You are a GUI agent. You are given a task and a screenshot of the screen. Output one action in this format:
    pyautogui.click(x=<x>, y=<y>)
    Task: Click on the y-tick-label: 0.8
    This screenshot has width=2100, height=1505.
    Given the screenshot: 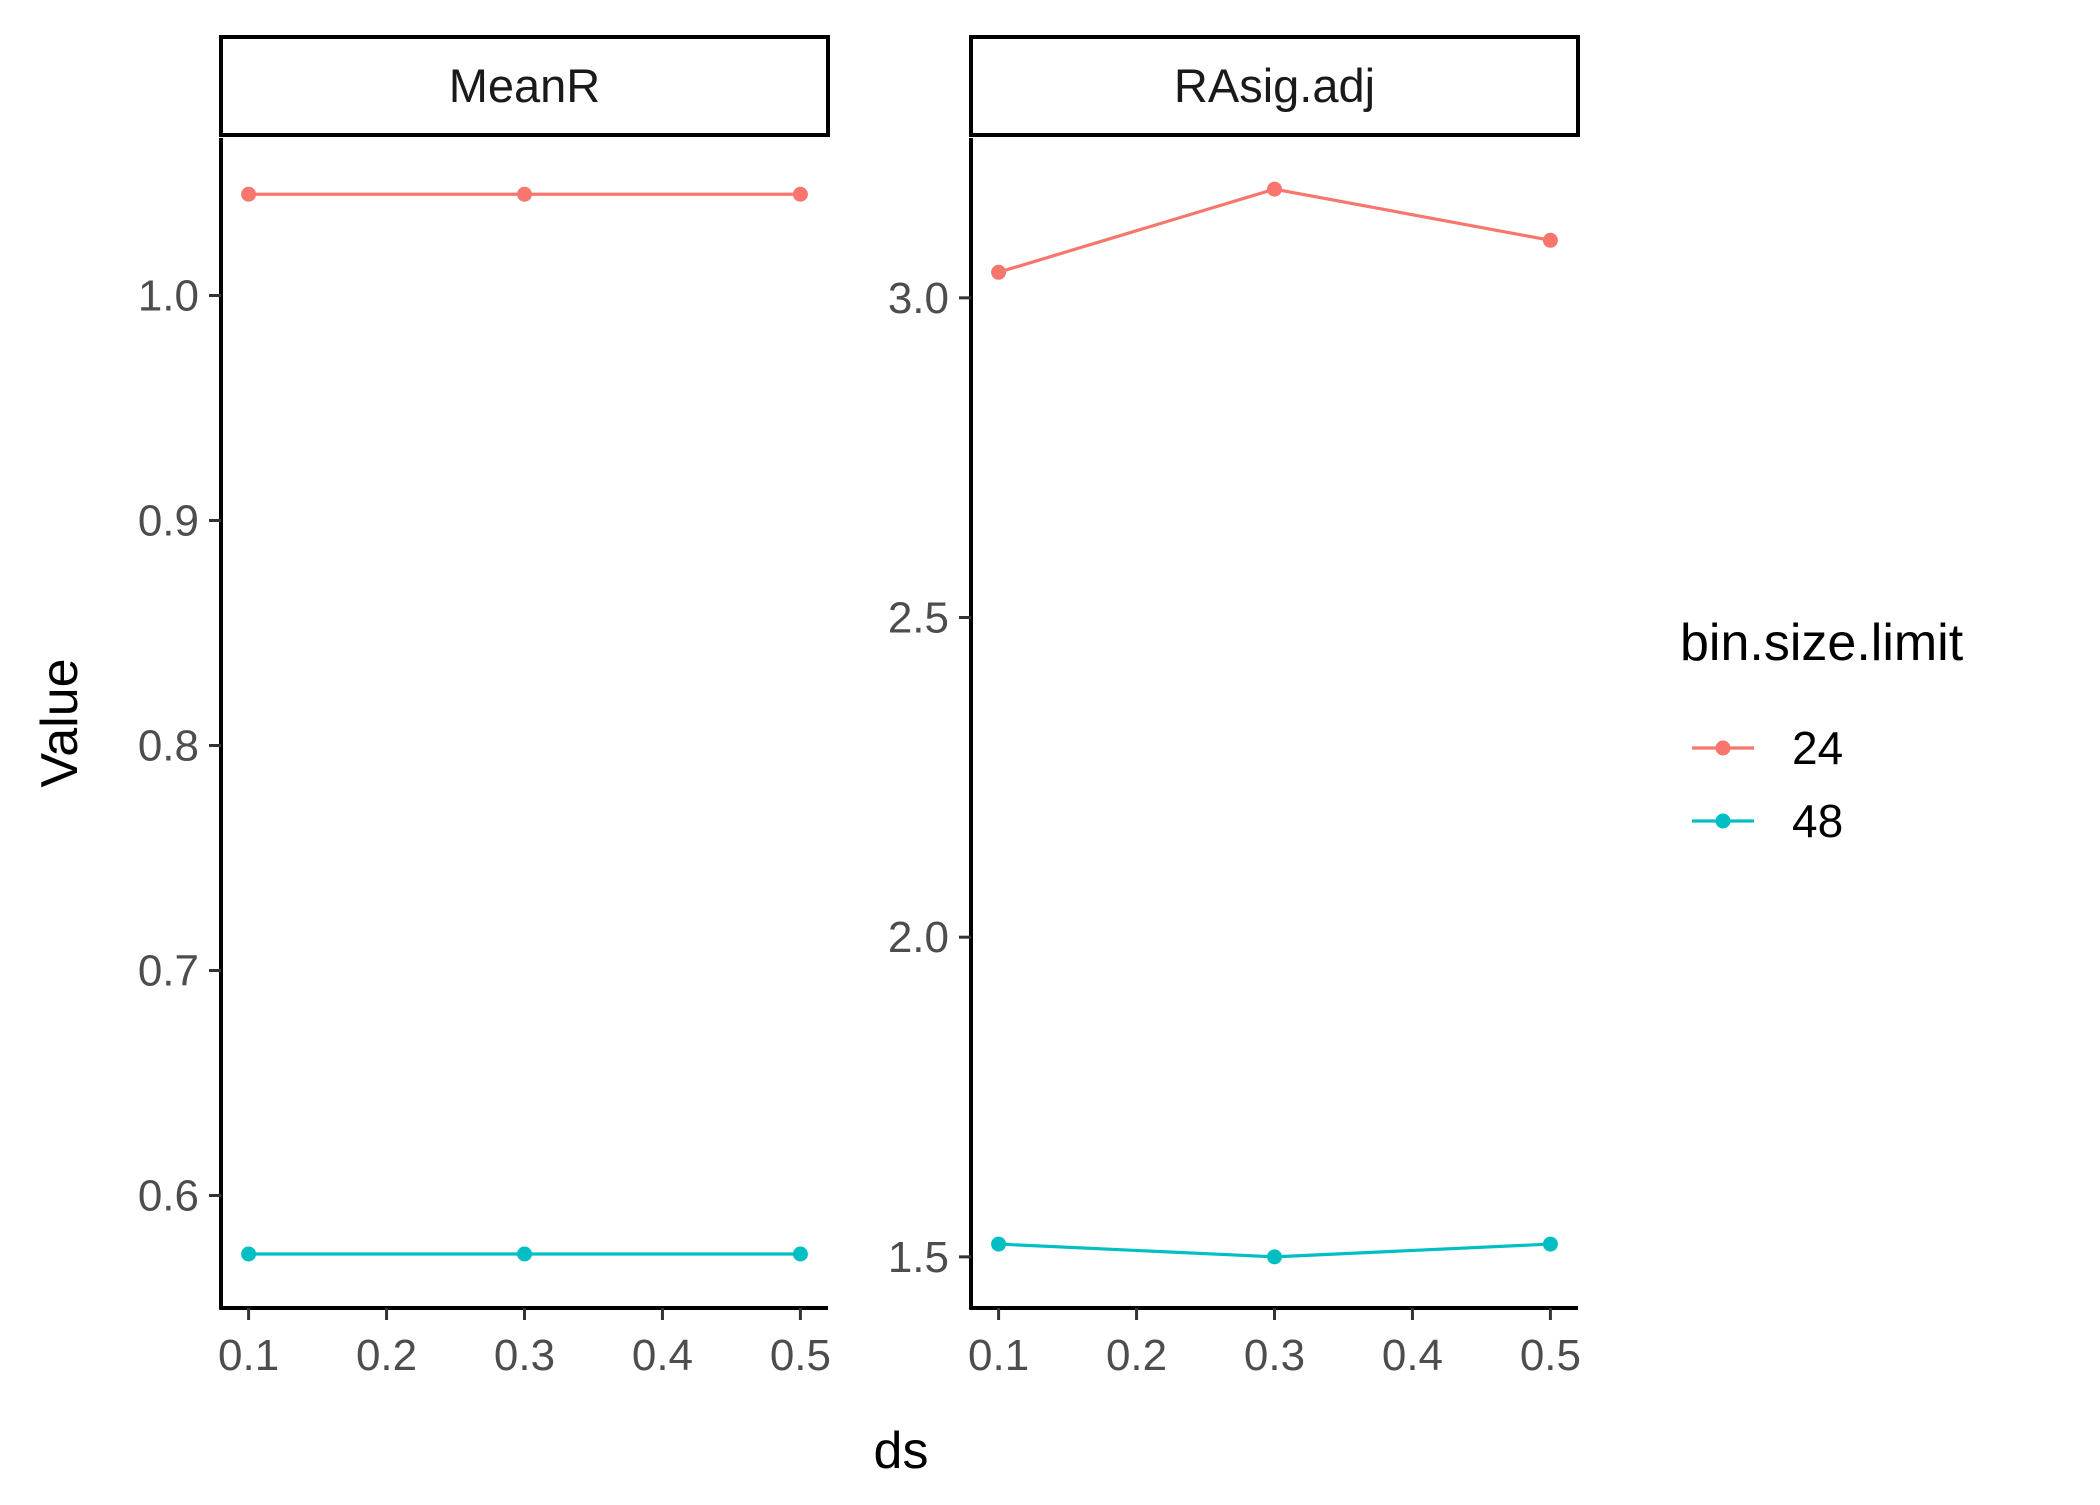 What is the action you would take?
    pyautogui.click(x=168, y=746)
    